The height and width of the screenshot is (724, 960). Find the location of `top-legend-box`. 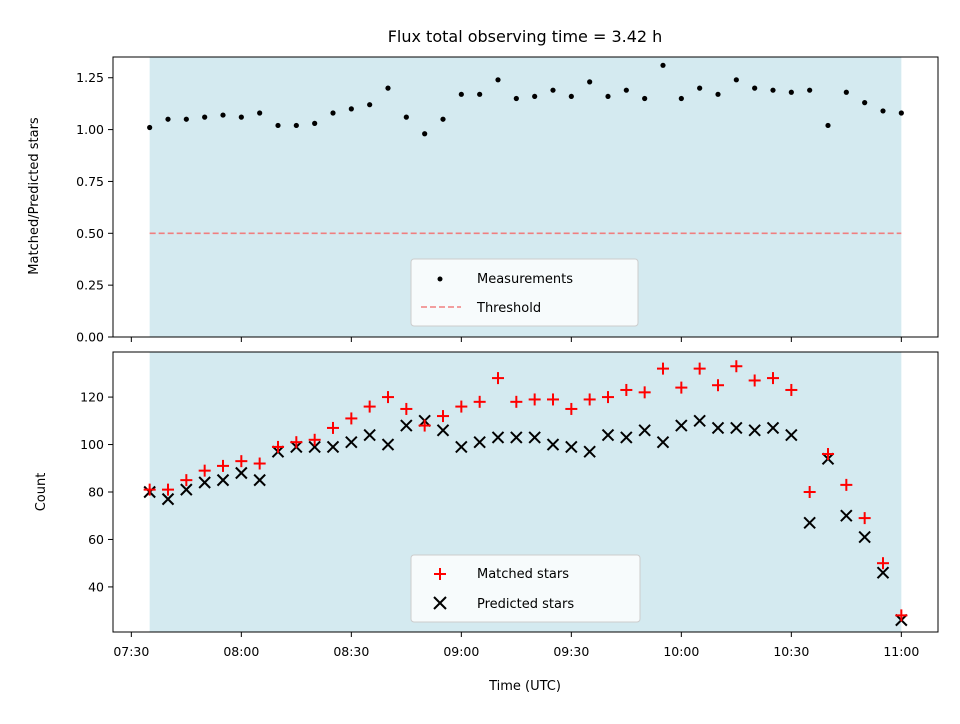

top-legend-box is located at coordinates (524, 292).